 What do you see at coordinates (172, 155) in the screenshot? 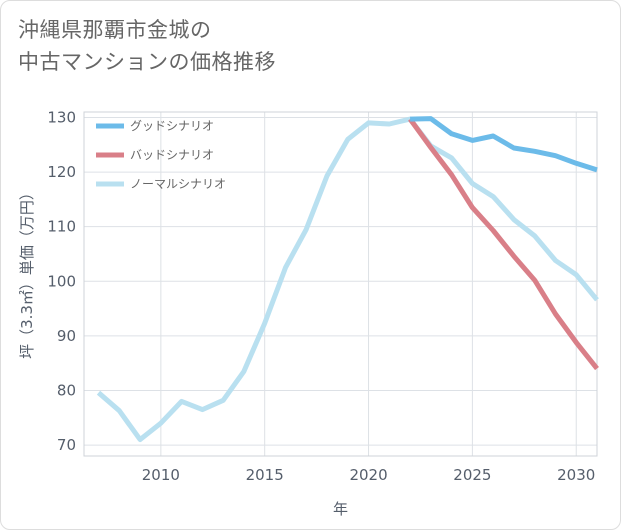
I see `legend-label: バッドシナリオ` at bounding box center [172, 155].